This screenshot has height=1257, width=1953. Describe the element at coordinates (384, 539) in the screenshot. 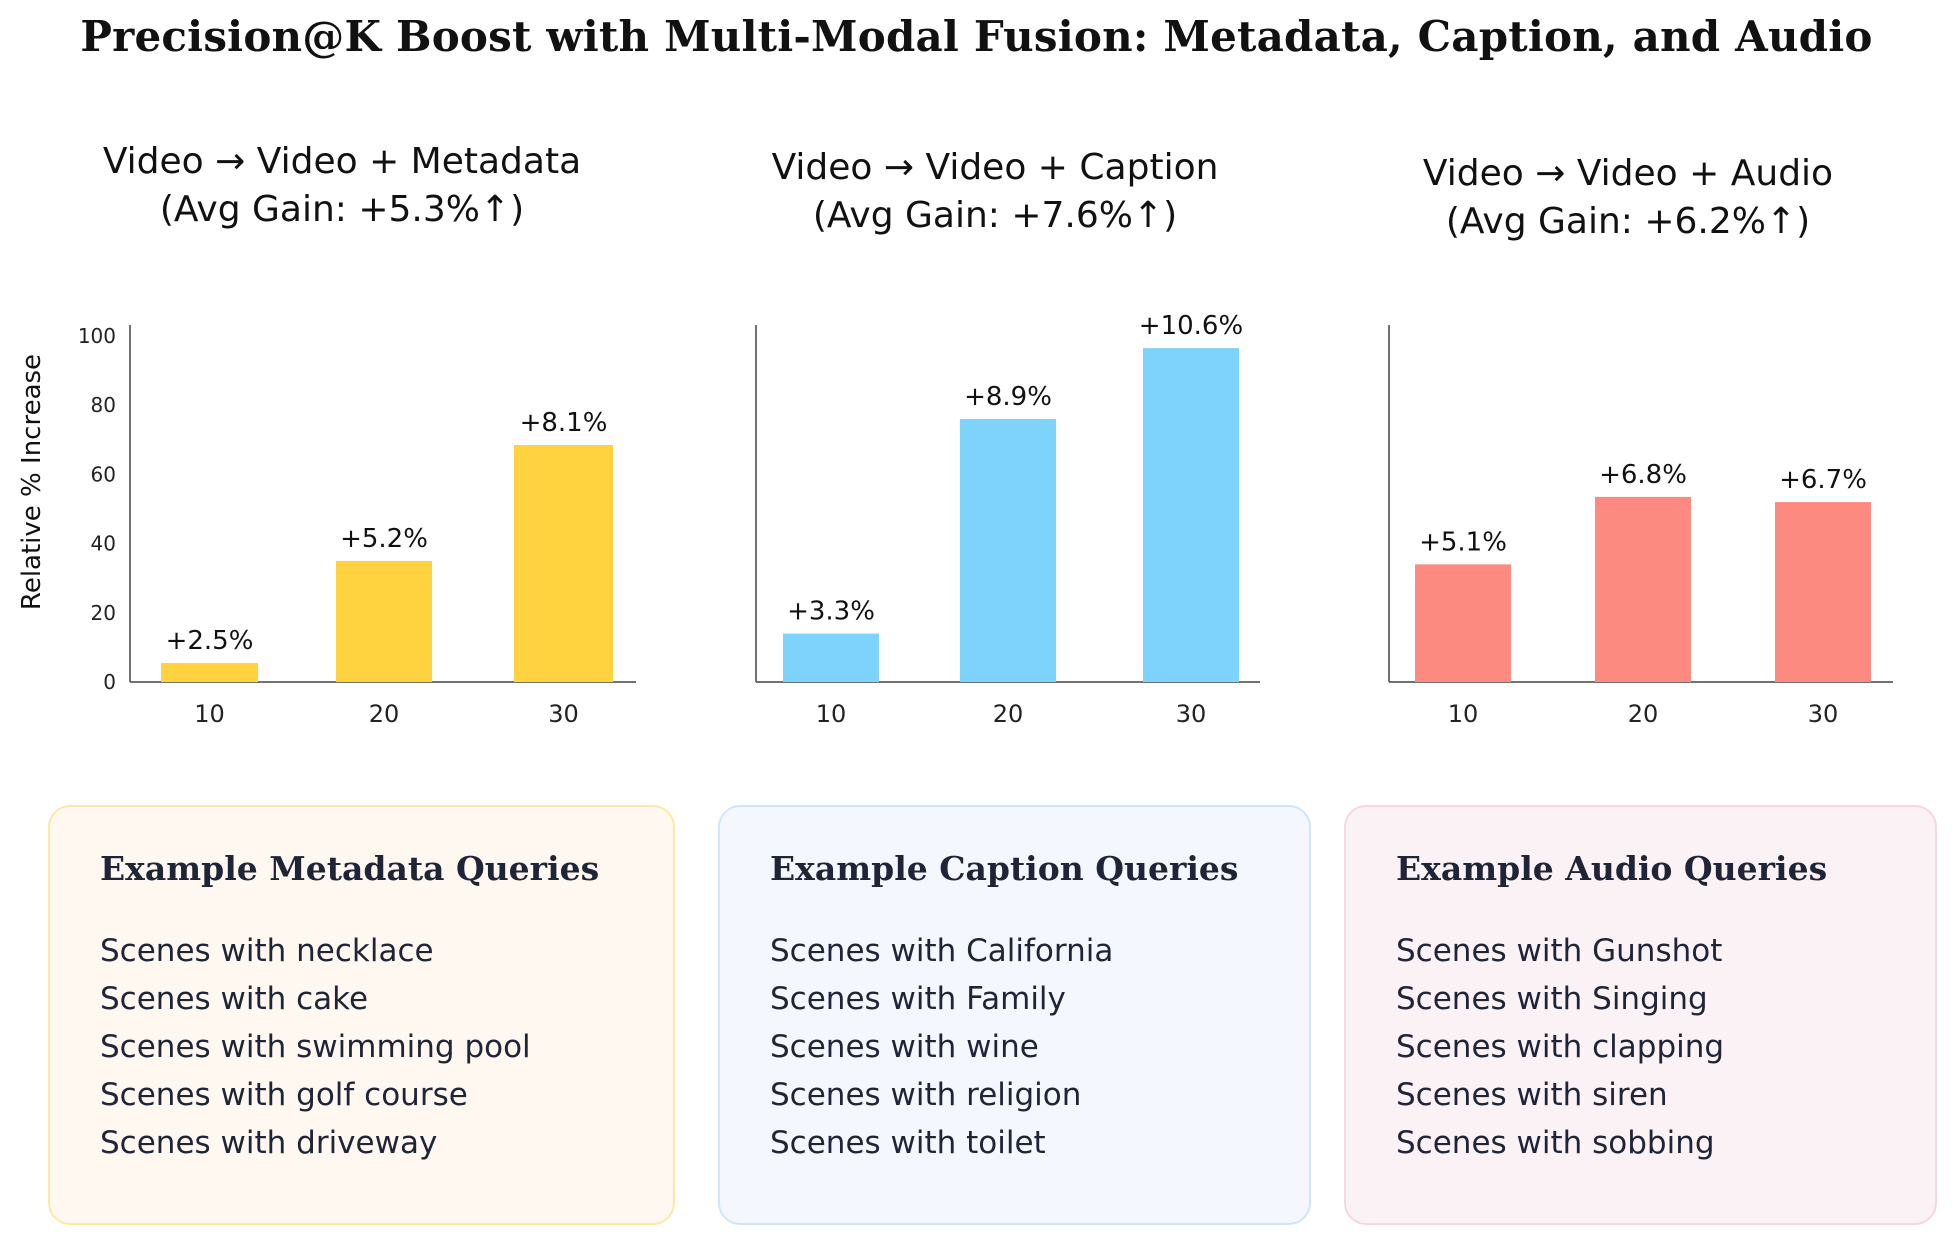

I see `bar-value-label: +5.2%` at that location.